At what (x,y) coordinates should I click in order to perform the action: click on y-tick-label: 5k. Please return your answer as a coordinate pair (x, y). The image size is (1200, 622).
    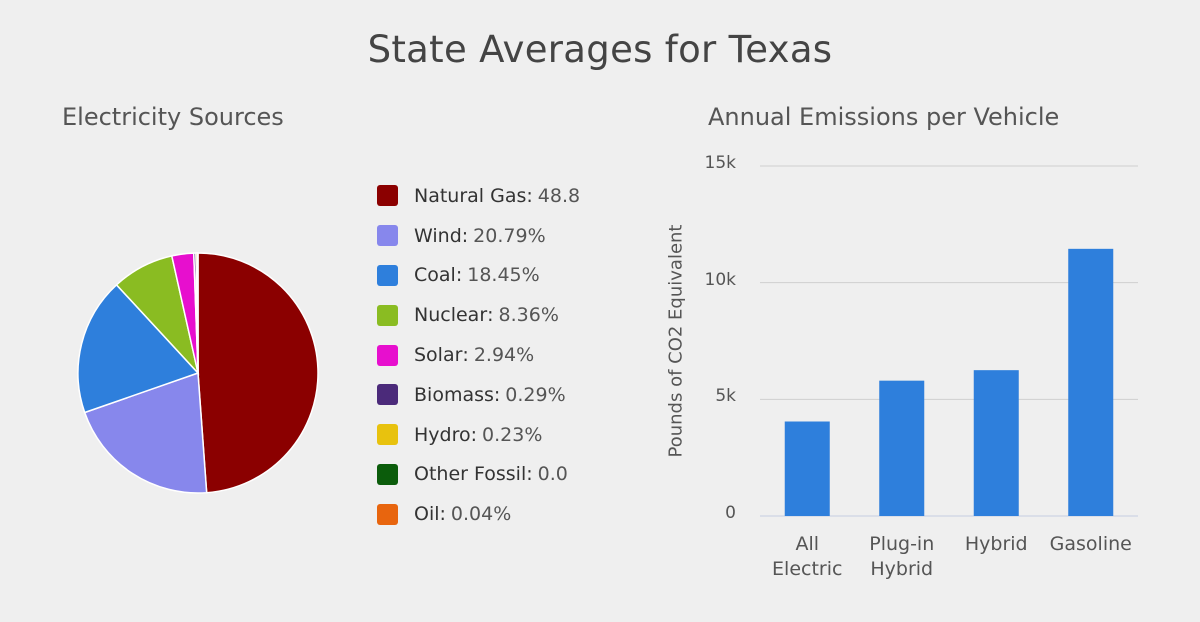
    Looking at the image, I should click on (725, 396).